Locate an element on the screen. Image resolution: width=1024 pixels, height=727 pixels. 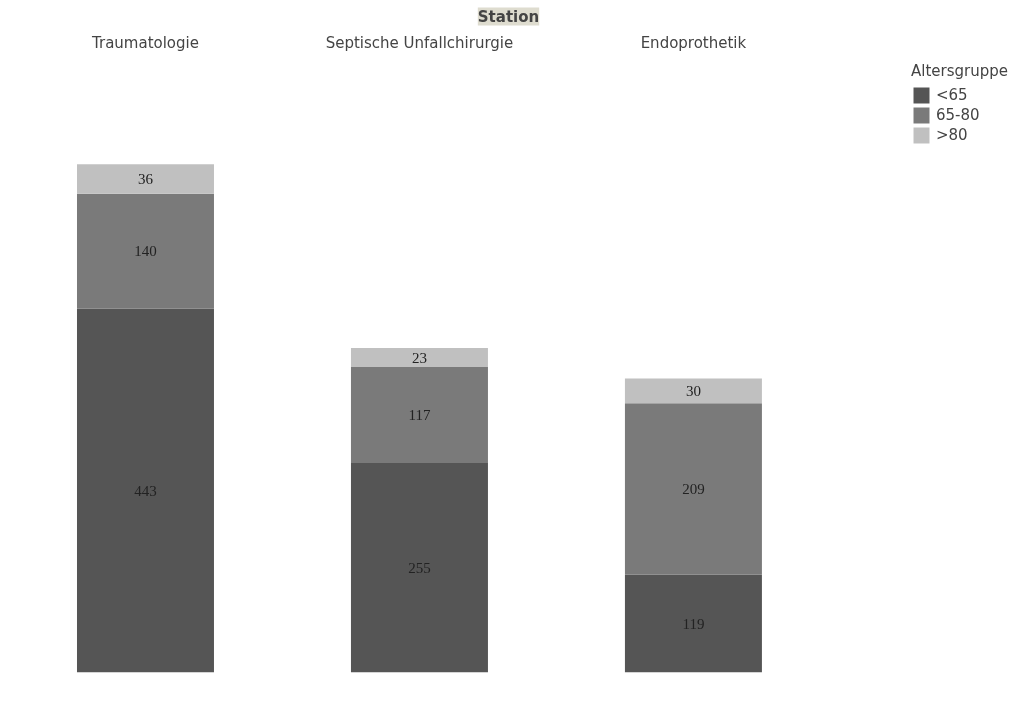
legend-label: >80 is located at coordinates (952, 135).